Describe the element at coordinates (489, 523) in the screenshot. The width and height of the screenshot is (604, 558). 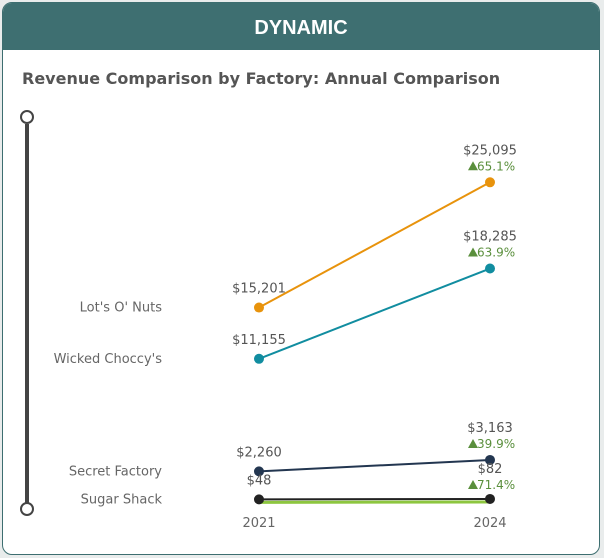
I see `x-tick-label: 2024` at that location.